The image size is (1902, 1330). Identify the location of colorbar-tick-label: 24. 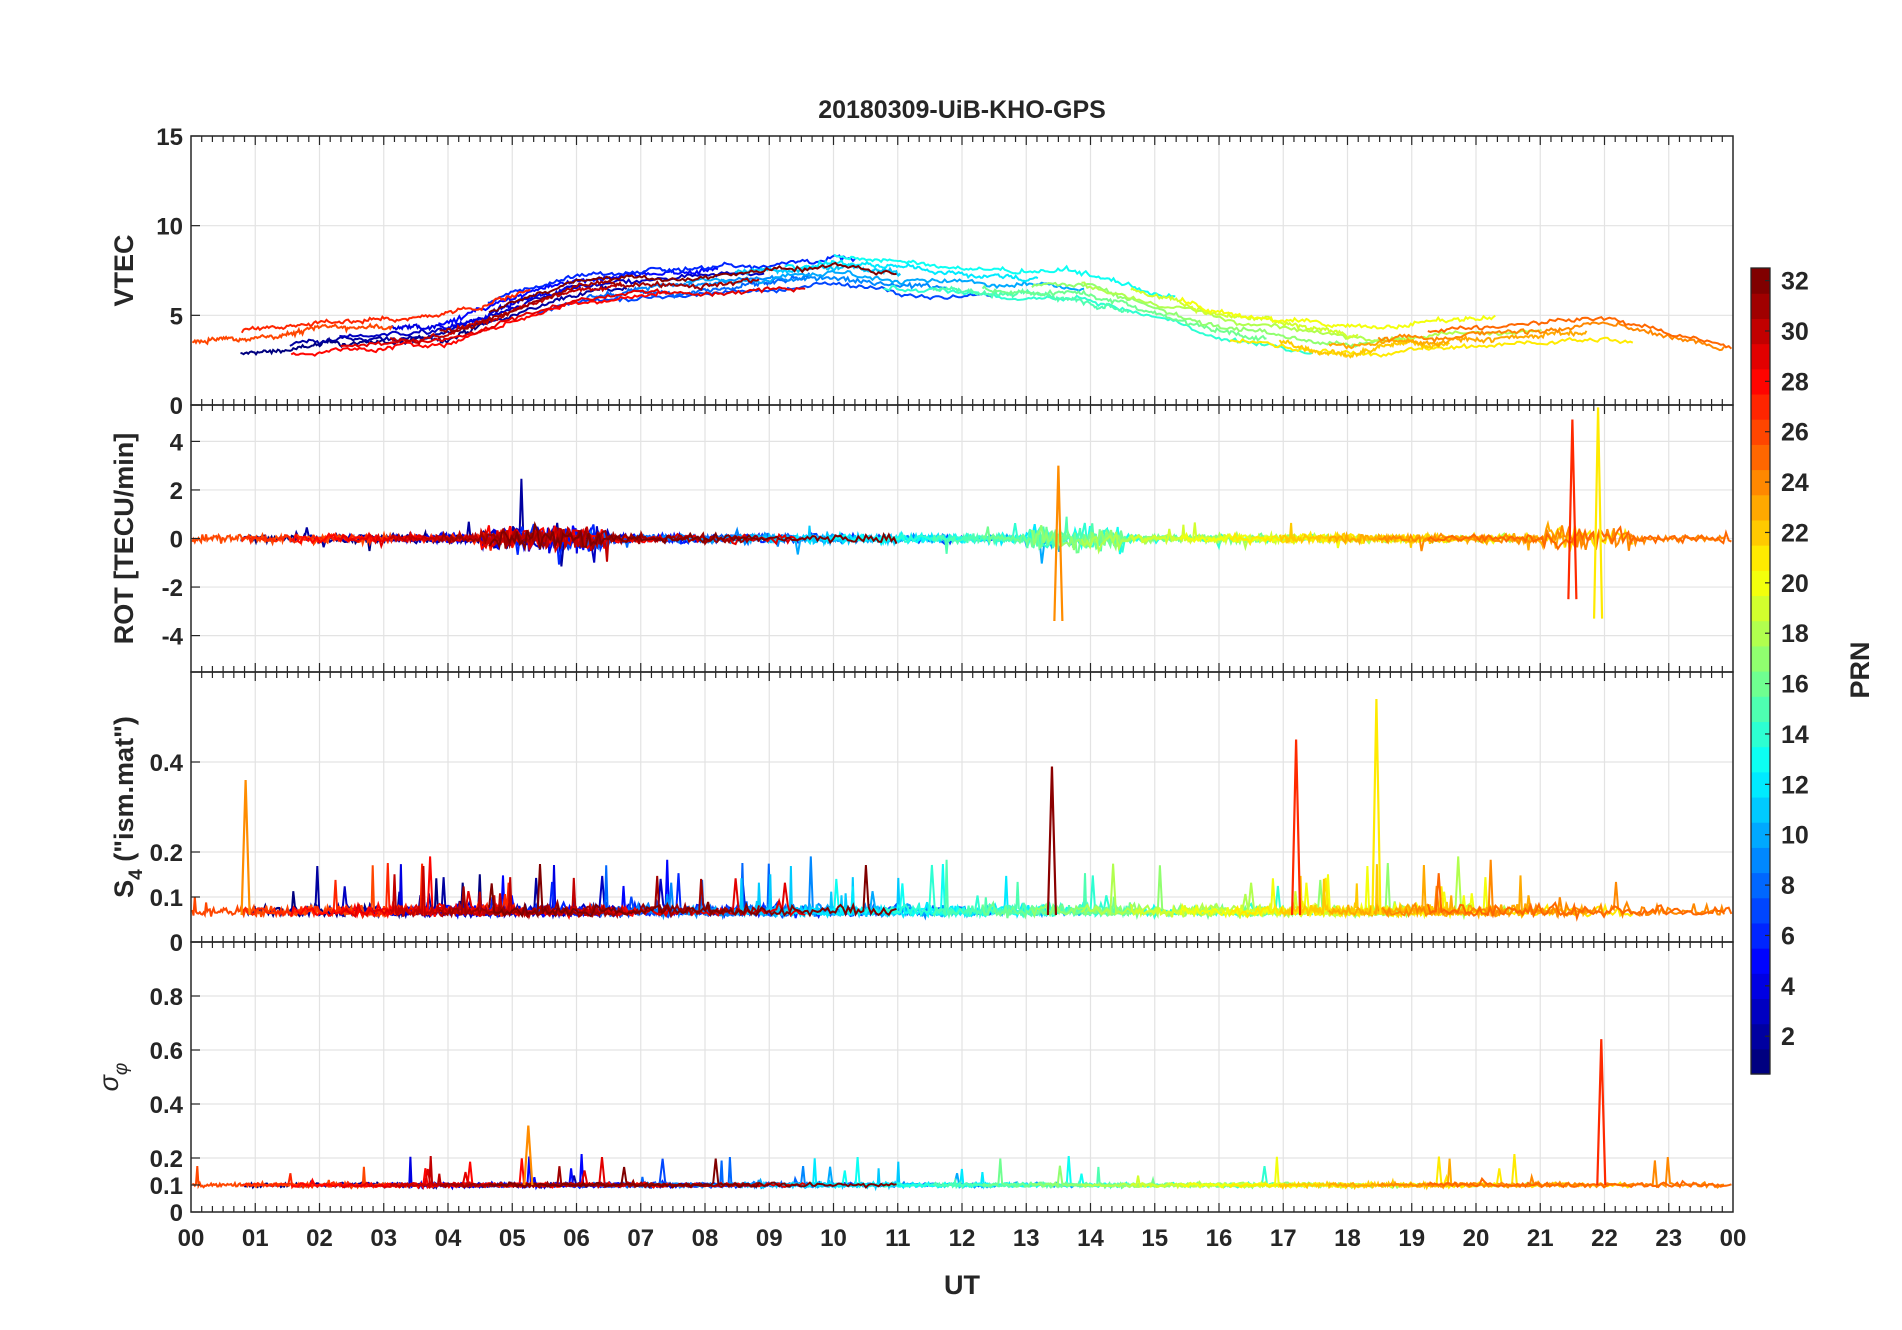
(1795, 483).